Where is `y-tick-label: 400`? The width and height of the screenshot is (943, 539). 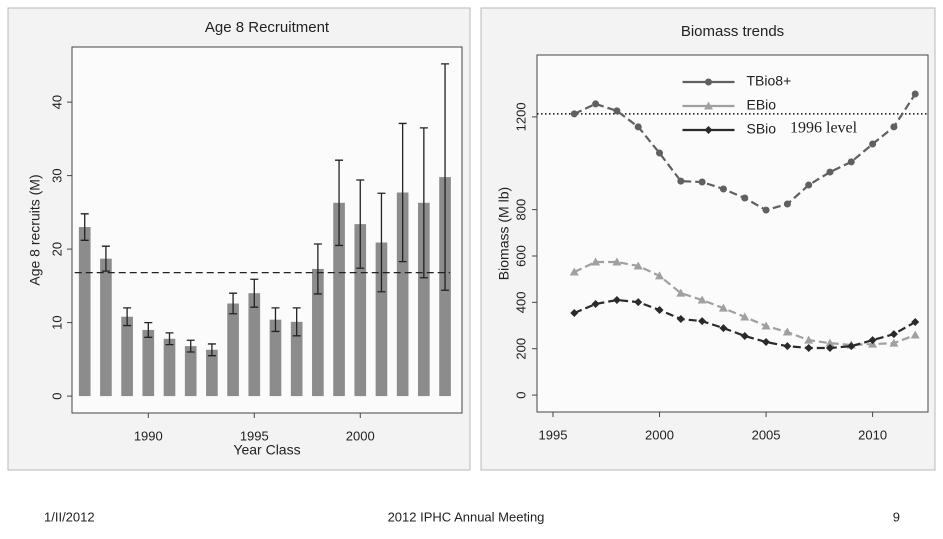
y-tick-label: 400 is located at coordinates (520, 302).